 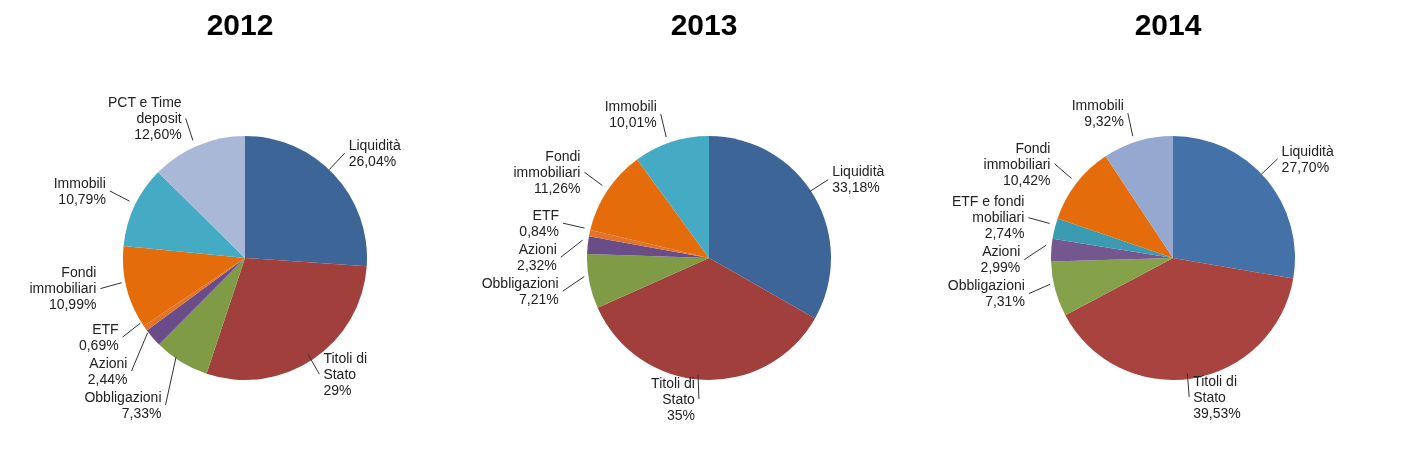 What do you see at coordinates (98, 344) in the screenshot?
I see `data-label: 0,69%` at bounding box center [98, 344].